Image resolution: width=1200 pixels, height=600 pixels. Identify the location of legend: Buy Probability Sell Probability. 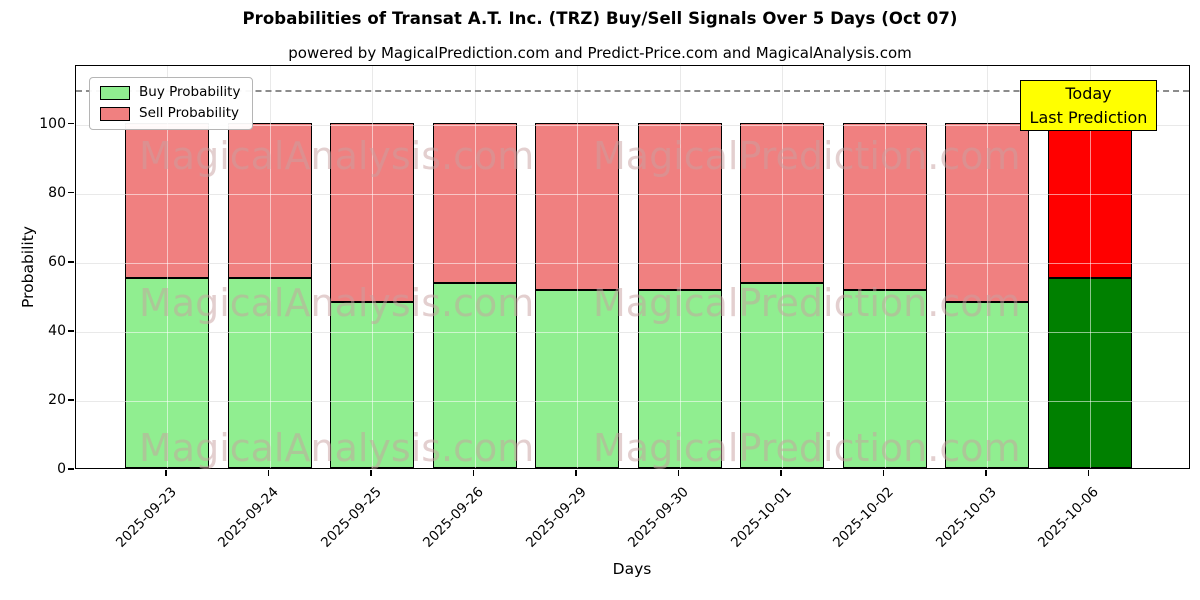
(171, 103).